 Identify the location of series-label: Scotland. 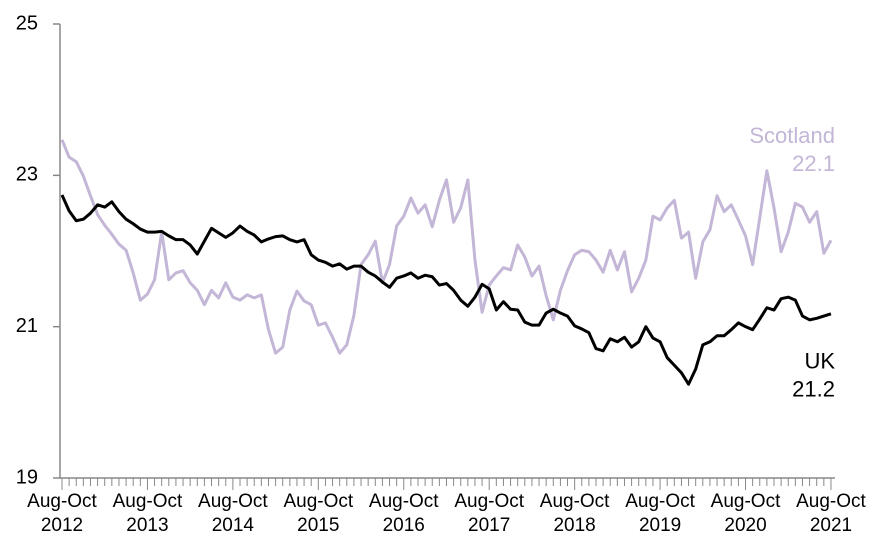
(792, 135).